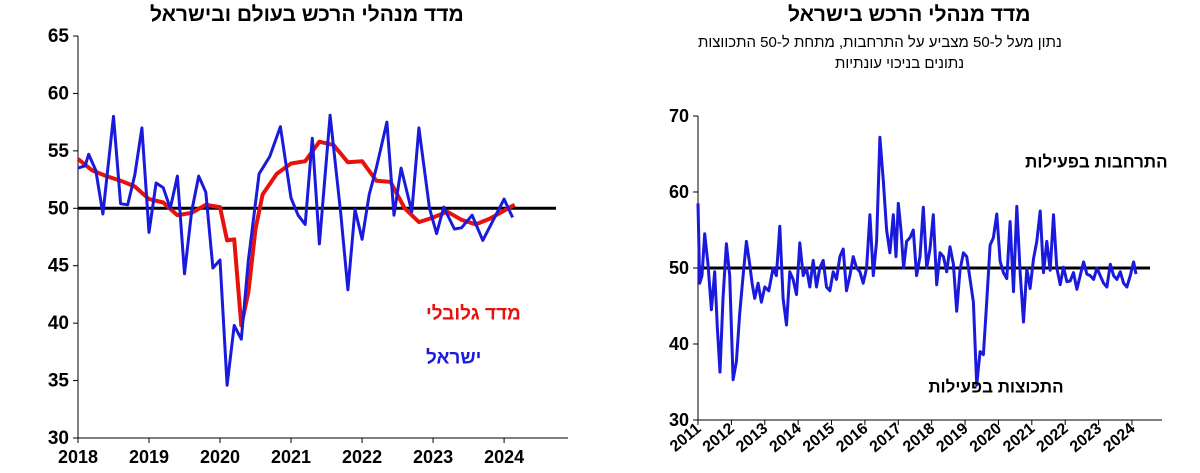 Image resolution: width=1200 pixels, height=473 pixels. Describe the element at coordinates (995, 387) in the screenshot. I see `contraction-label: התכוצות בפעילות` at that location.